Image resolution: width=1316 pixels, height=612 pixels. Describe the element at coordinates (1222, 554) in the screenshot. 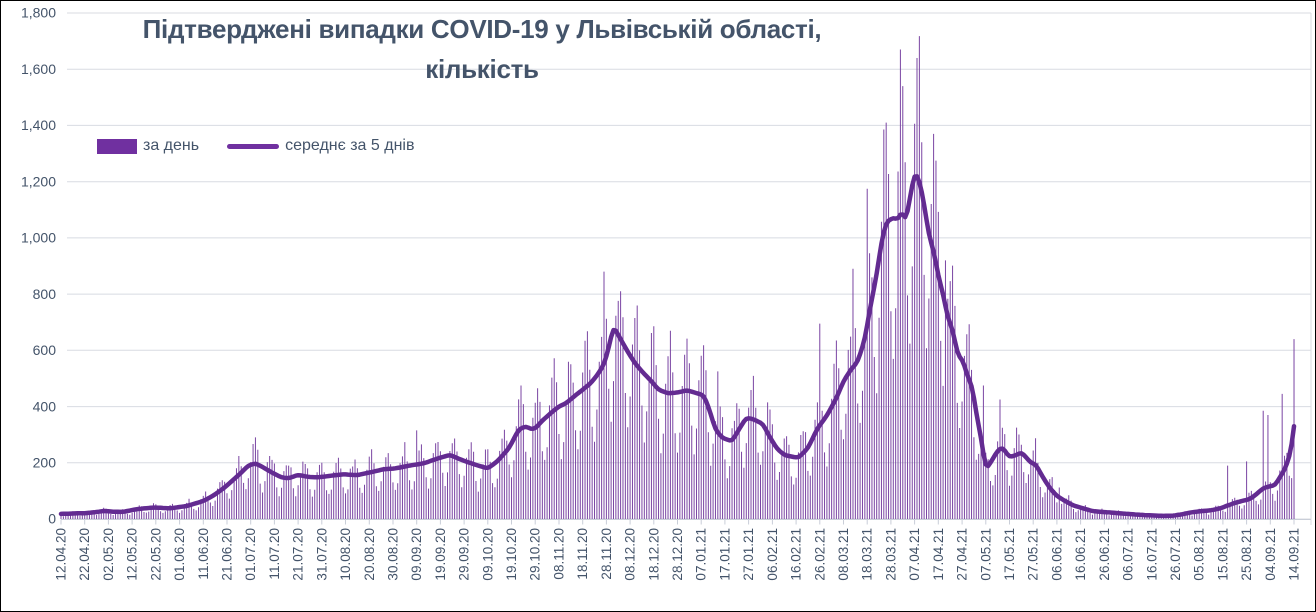

I see `x-axis-label: 15.08.21` at that location.